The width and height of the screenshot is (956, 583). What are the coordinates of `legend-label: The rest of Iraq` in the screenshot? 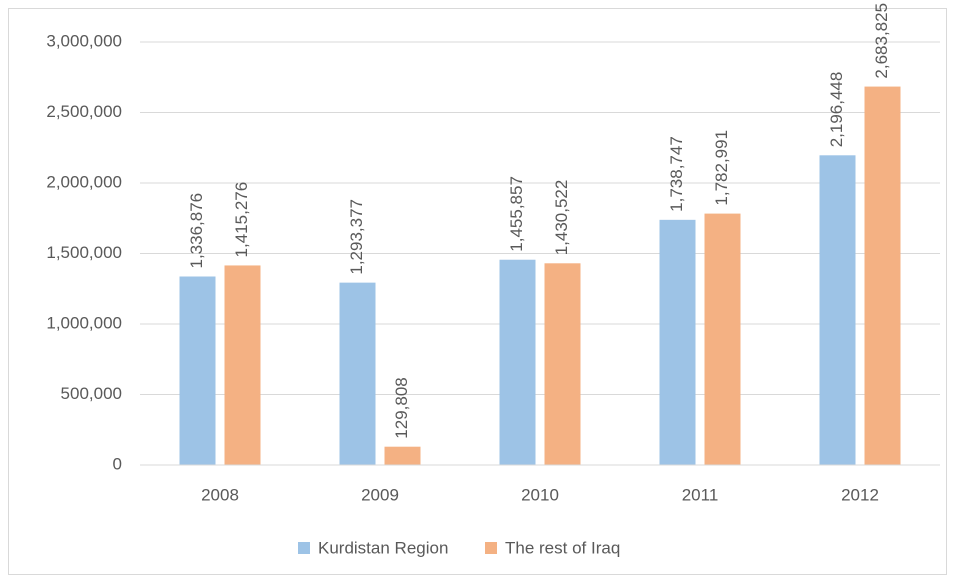 It's located at (562, 547).